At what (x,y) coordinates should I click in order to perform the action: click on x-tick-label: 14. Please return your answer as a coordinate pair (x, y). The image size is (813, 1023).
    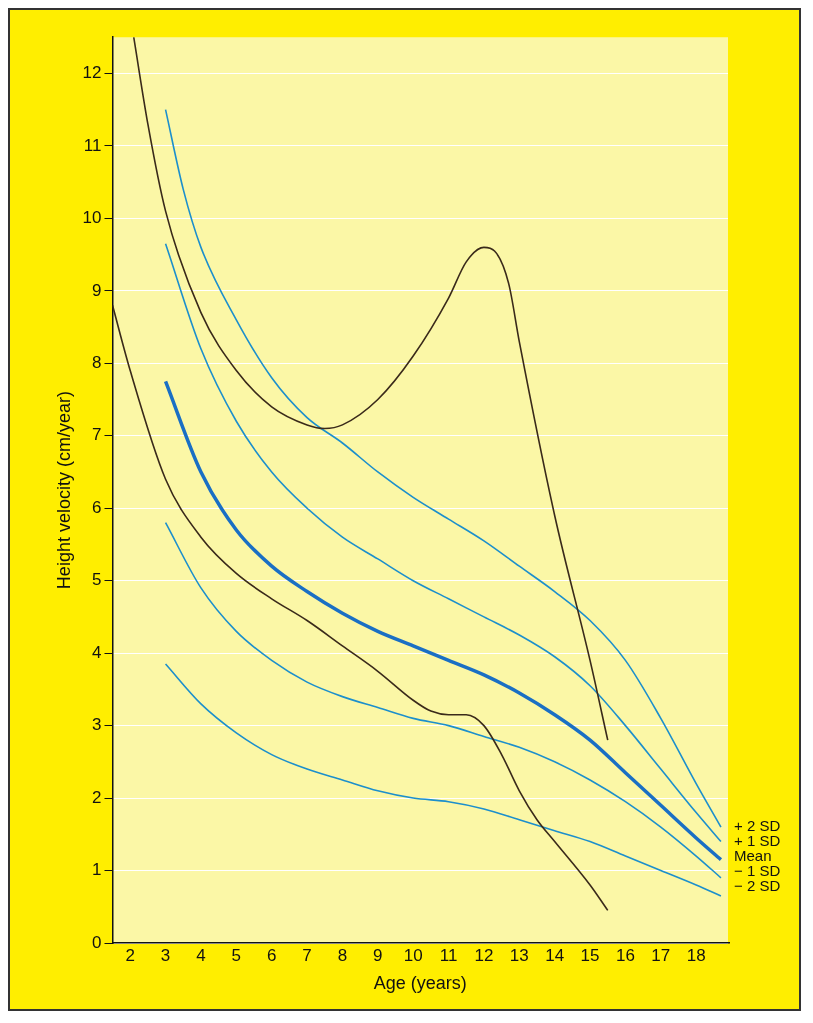
    Looking at the image, I should click on (555, 955).